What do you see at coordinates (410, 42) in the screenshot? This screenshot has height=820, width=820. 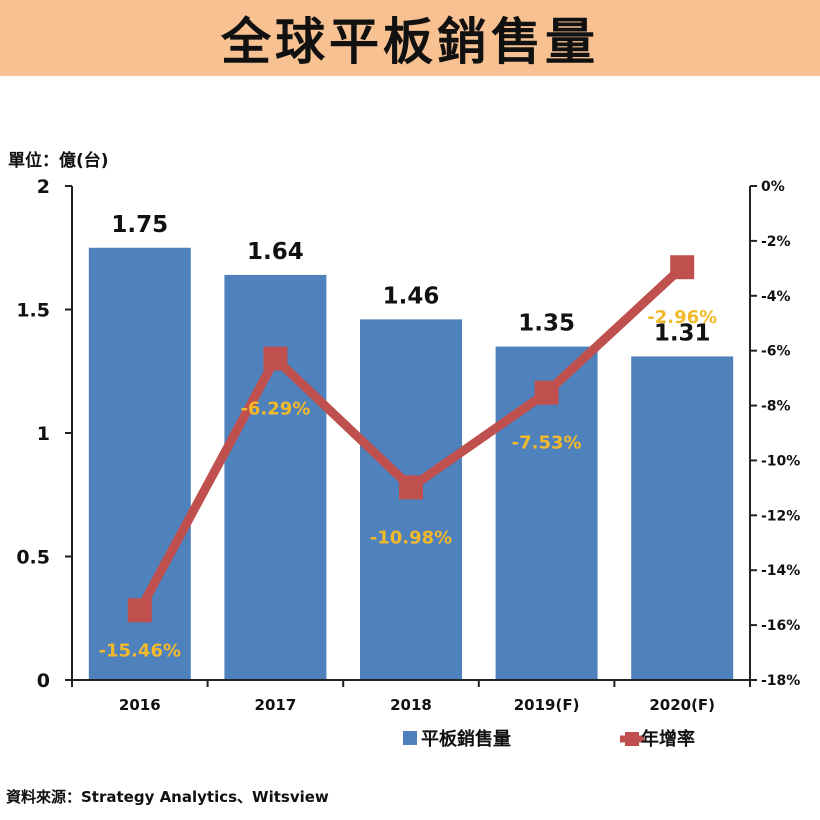 I see `page-title: 全球平板銷售量` at bounding box center [410, 42].